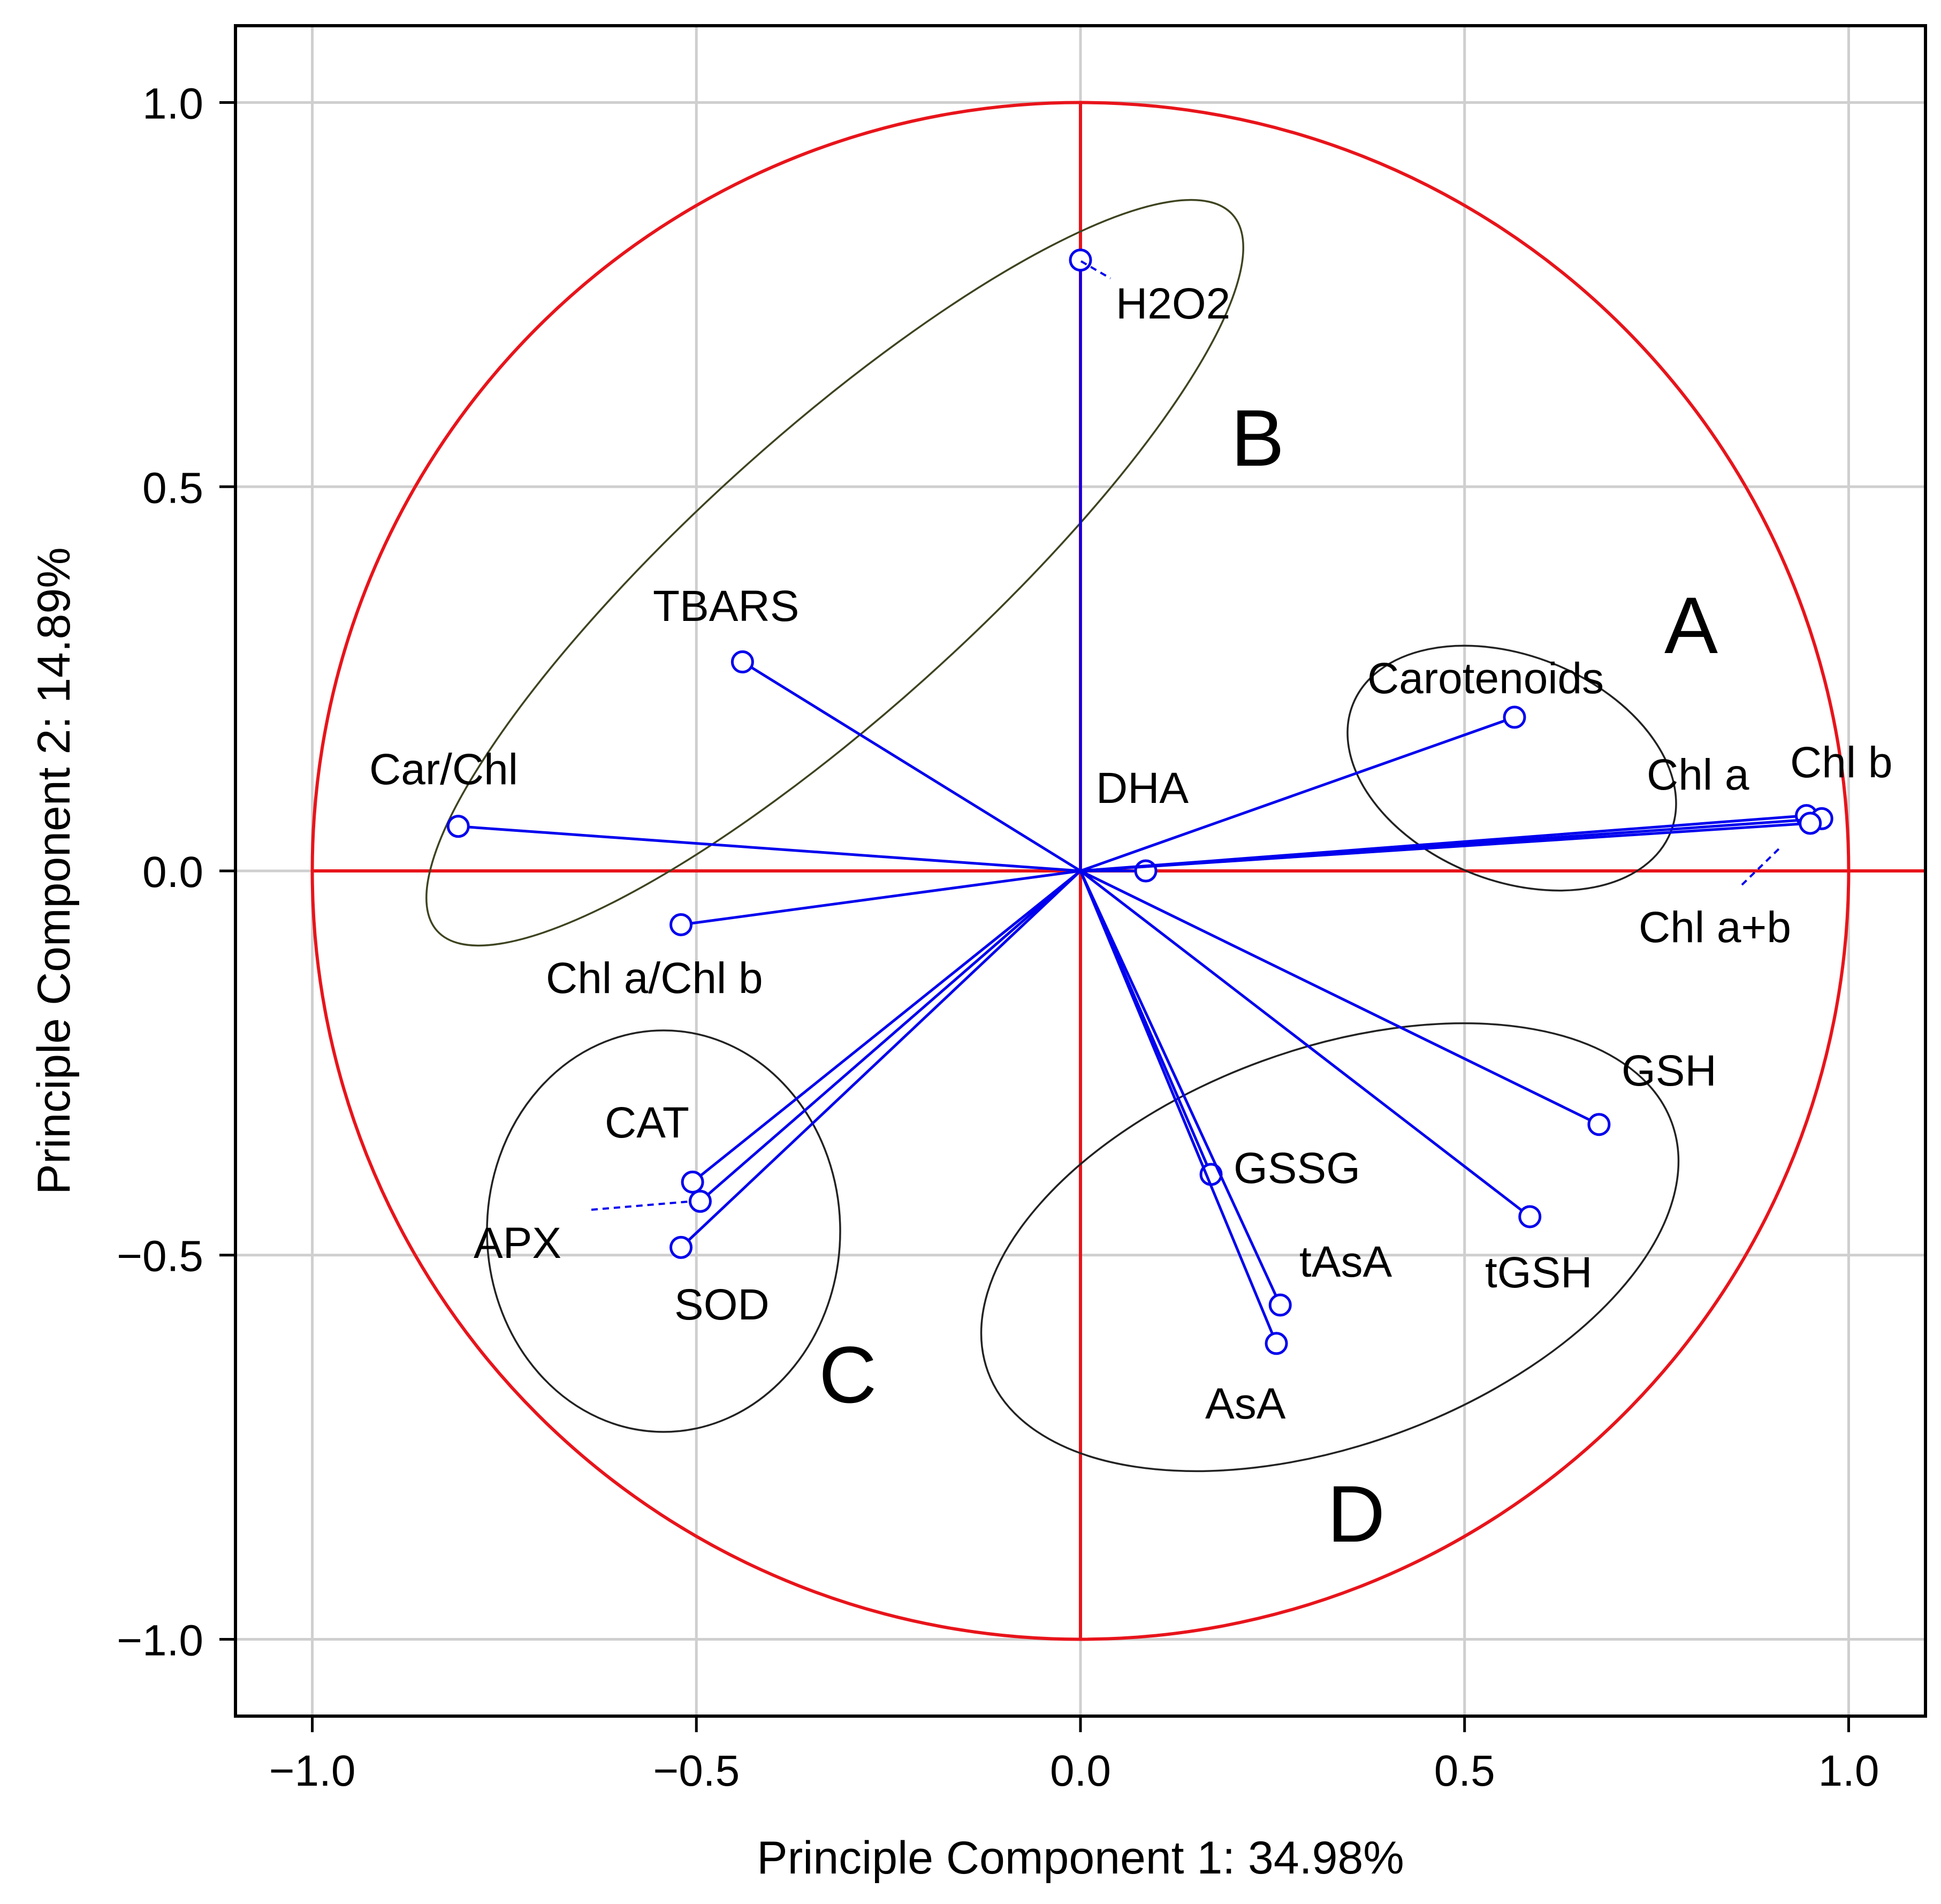 The height and width of the screenshot is (1904, 1941). What do you see at coordinates (458, 826) in the screenshot?
I see `point-car-chl` at bounding box center [458, 826].